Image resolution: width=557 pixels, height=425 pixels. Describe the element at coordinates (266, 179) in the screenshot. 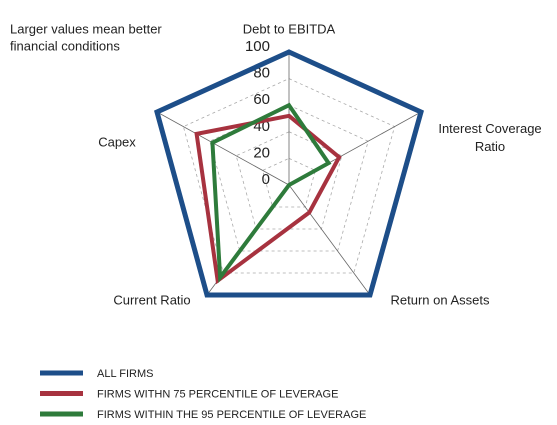

I see `r-tick-label: 0` at that location.